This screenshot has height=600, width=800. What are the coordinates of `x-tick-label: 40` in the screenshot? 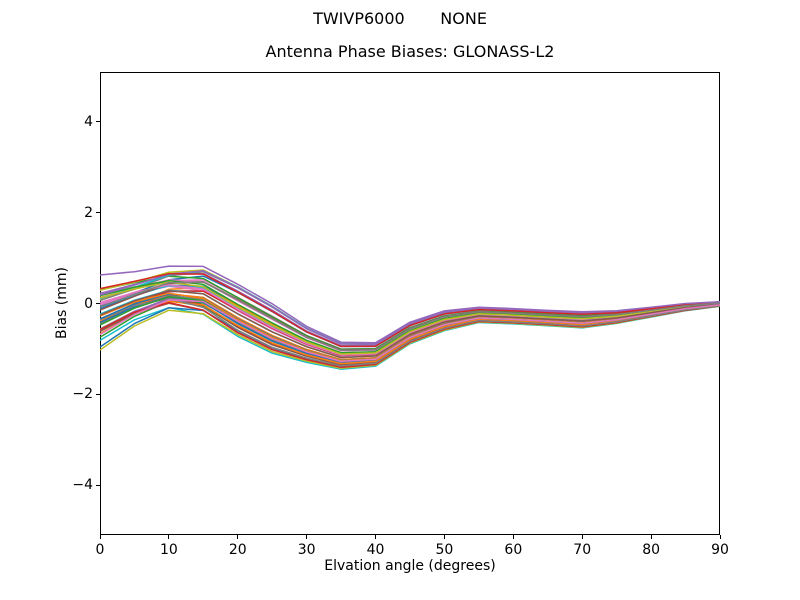 It's located at (375, 550).